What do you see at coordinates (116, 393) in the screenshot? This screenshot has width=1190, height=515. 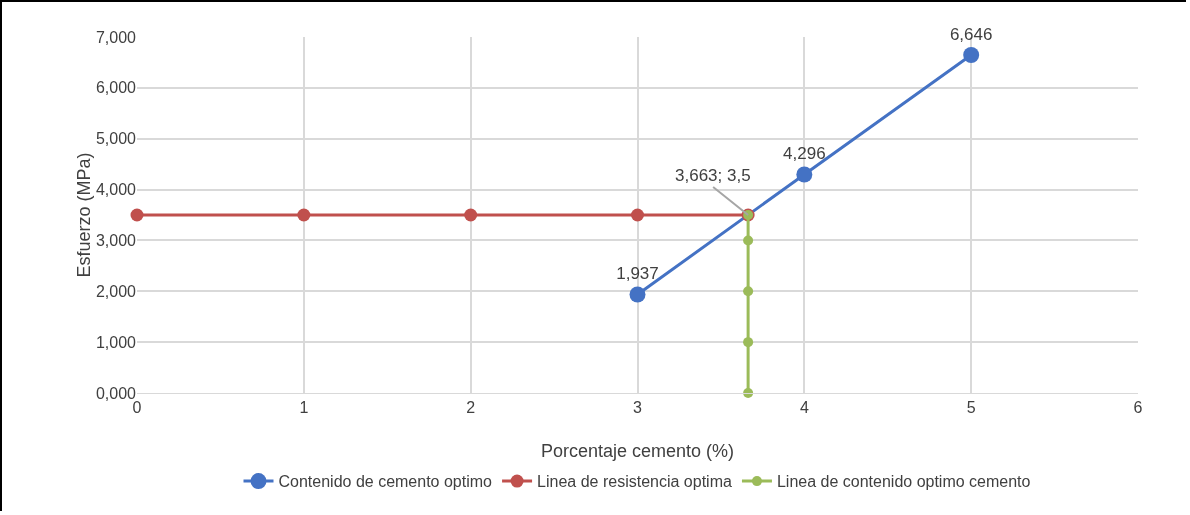 I see `y-tick-label: 0,000` at bounding box center [116, 393].